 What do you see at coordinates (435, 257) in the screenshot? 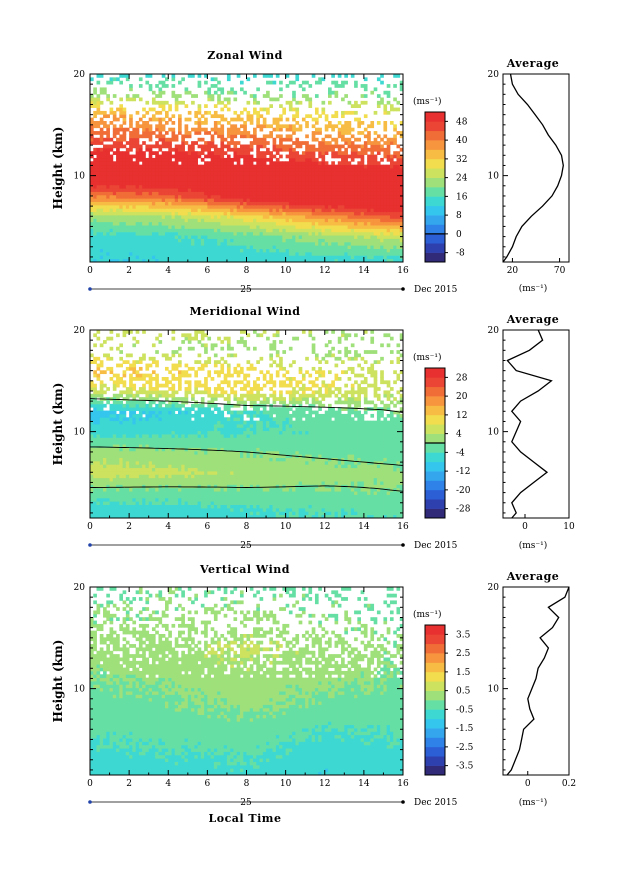
I see `colorbar-segment` at bounding box center [435, 257].